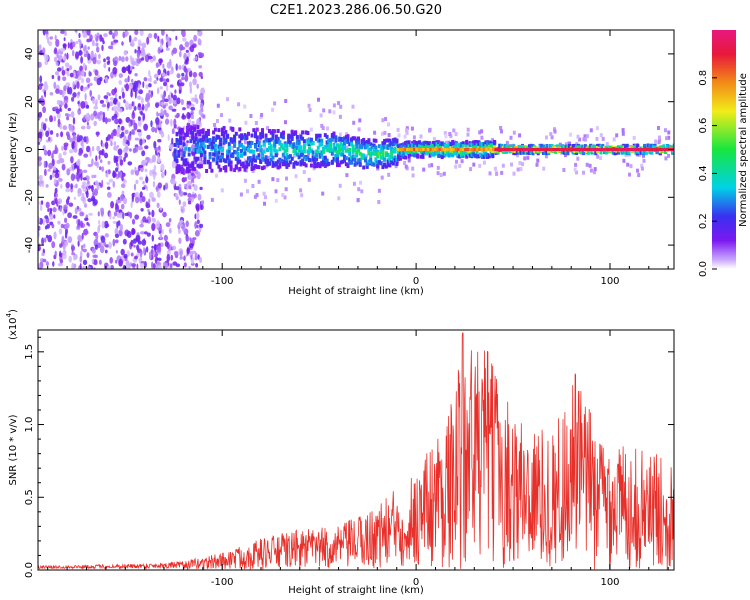 The image size is (750, 600). I want to click on y-tick-label: 0.5, so click(29, 497).